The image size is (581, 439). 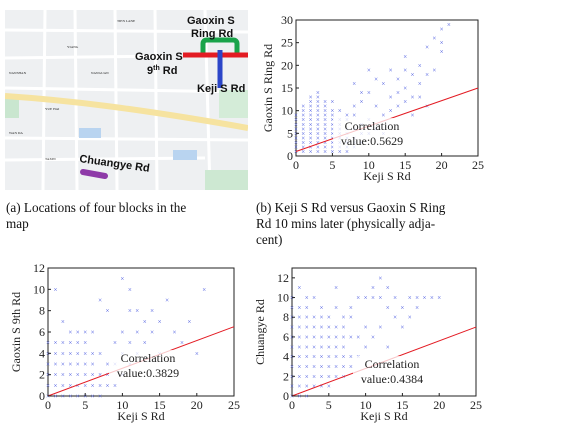 What do you see at coordinates (329, 405) in the screenshot?
I see `x-tick-label: 5` at bounding box center [329, 405].